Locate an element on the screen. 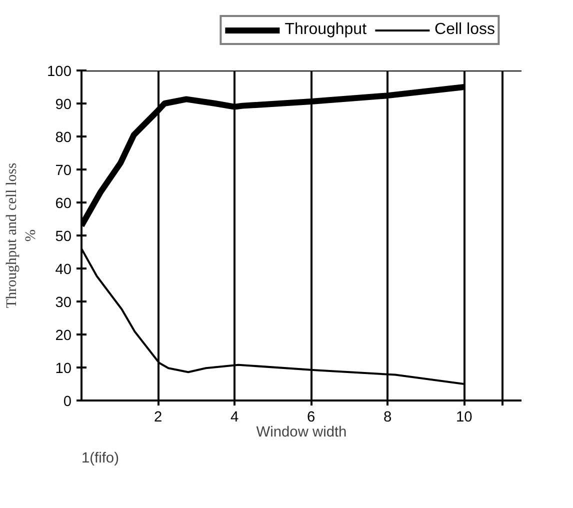 This screenshot has width=573, height=508. y-tick-label: 60 is located at coordinates (63, 204).